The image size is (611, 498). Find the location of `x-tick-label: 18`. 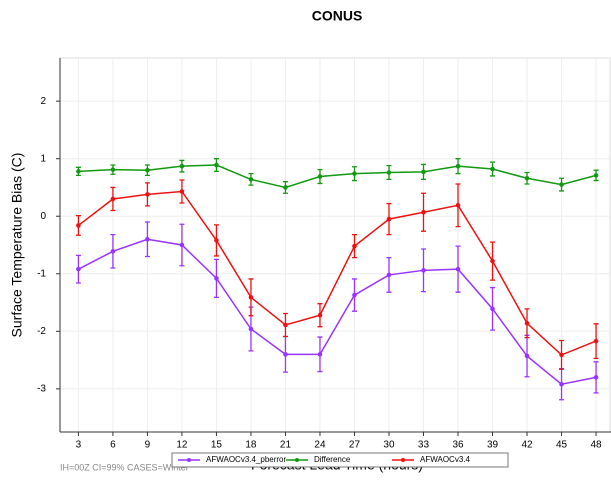

x-tick-label: 18 is located at coordinates (251, 445).